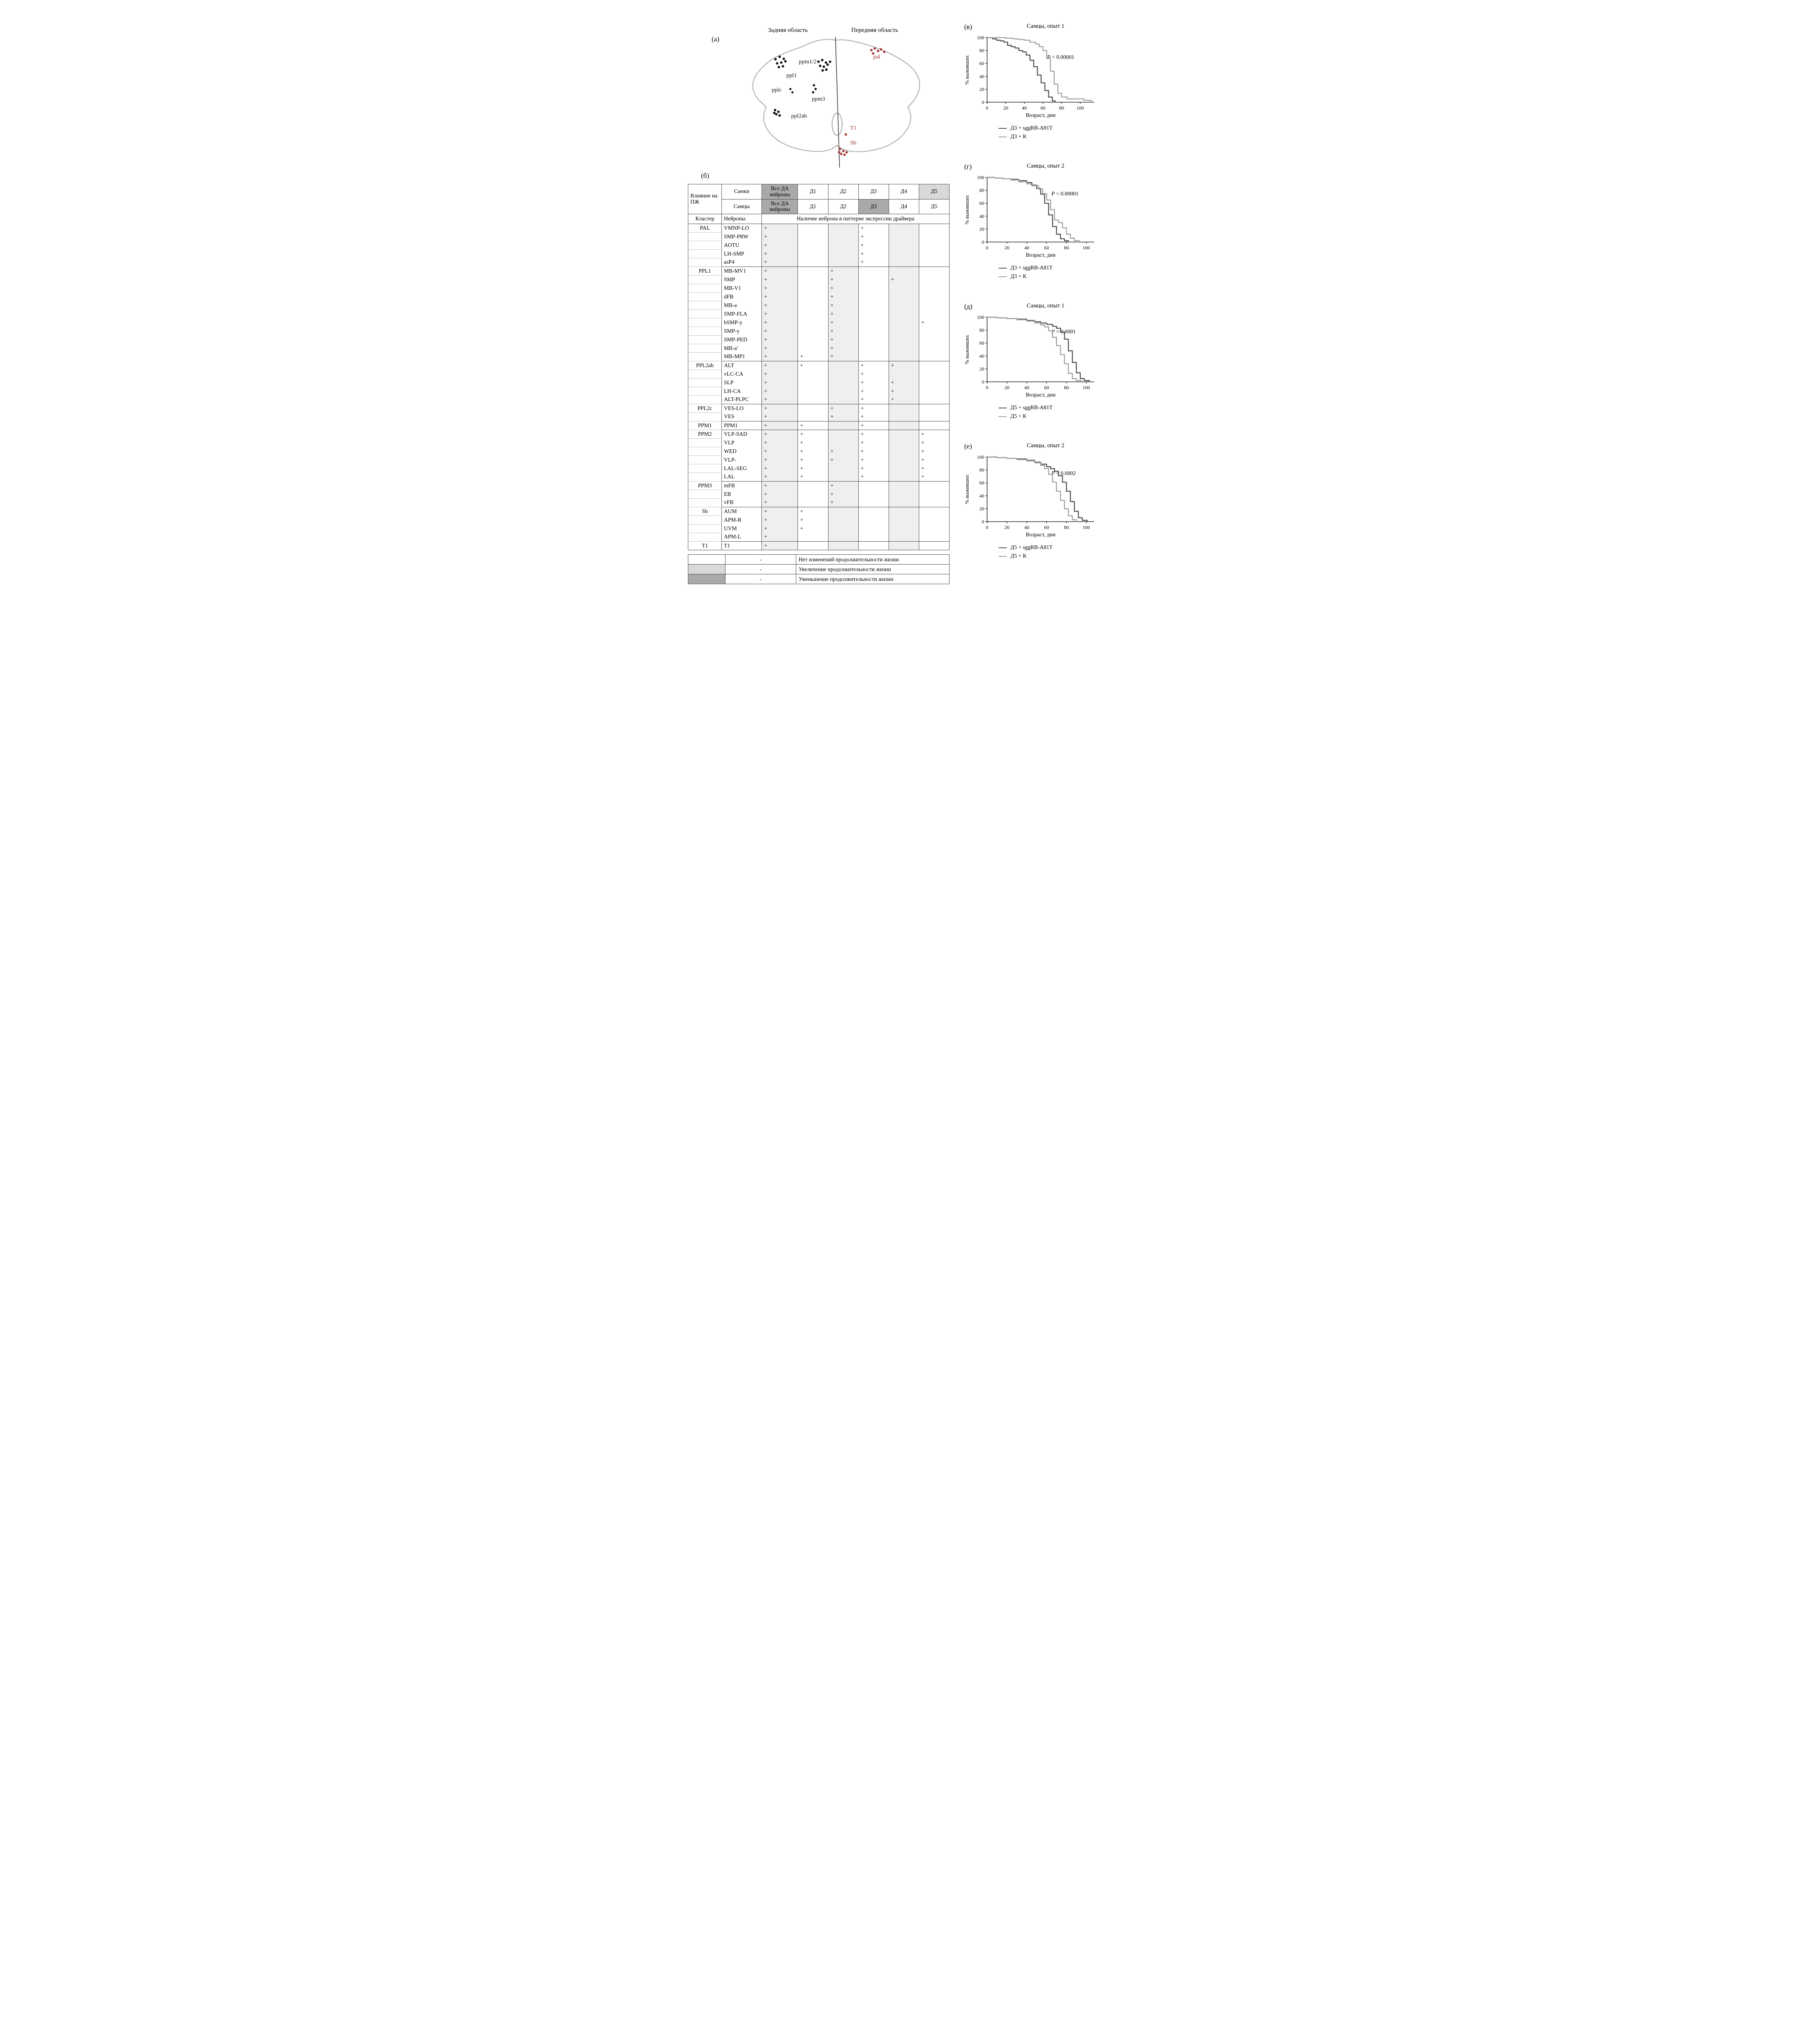  Describe the element at coordinates (707, 559) in the screenshot. I see `legend-swatch` at that location.